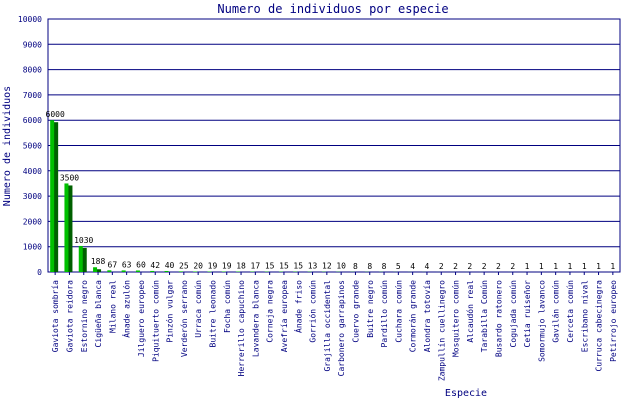 The image size is (640, 400). Describe the element at coordinates (32, 221) in the screenshot. I see `y-tick-label: 2000` at that location.